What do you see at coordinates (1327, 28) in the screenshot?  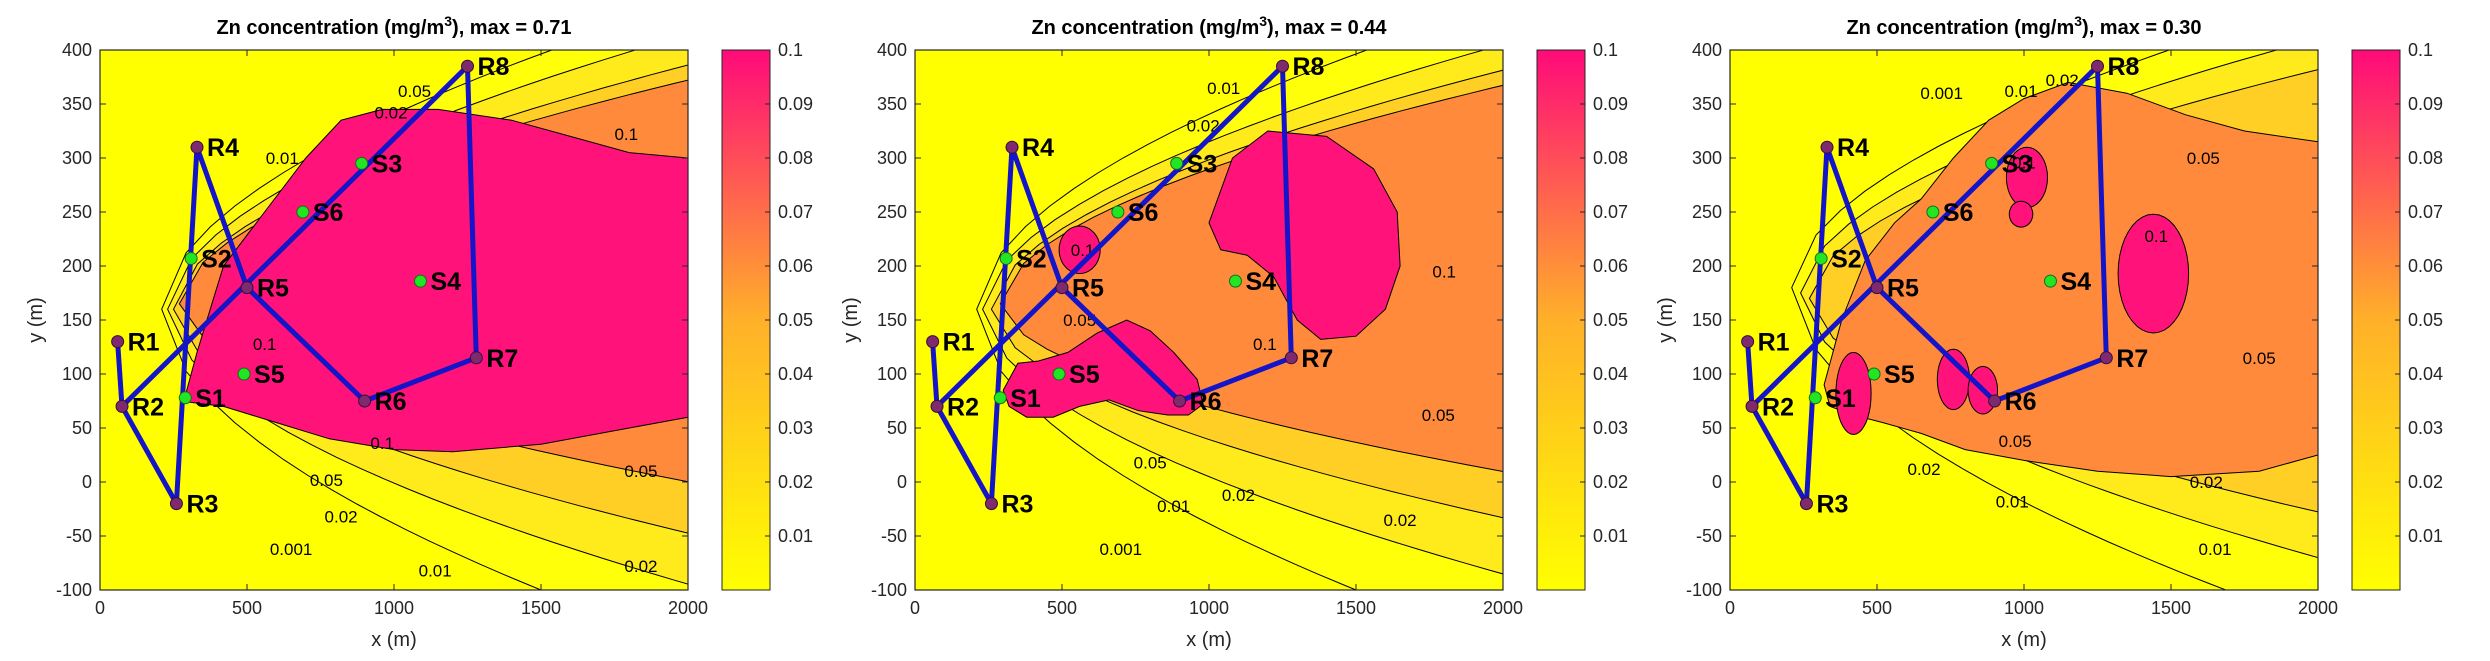 I see `title-rest: ), max = 0.44` at bounding box center [1327, 28].